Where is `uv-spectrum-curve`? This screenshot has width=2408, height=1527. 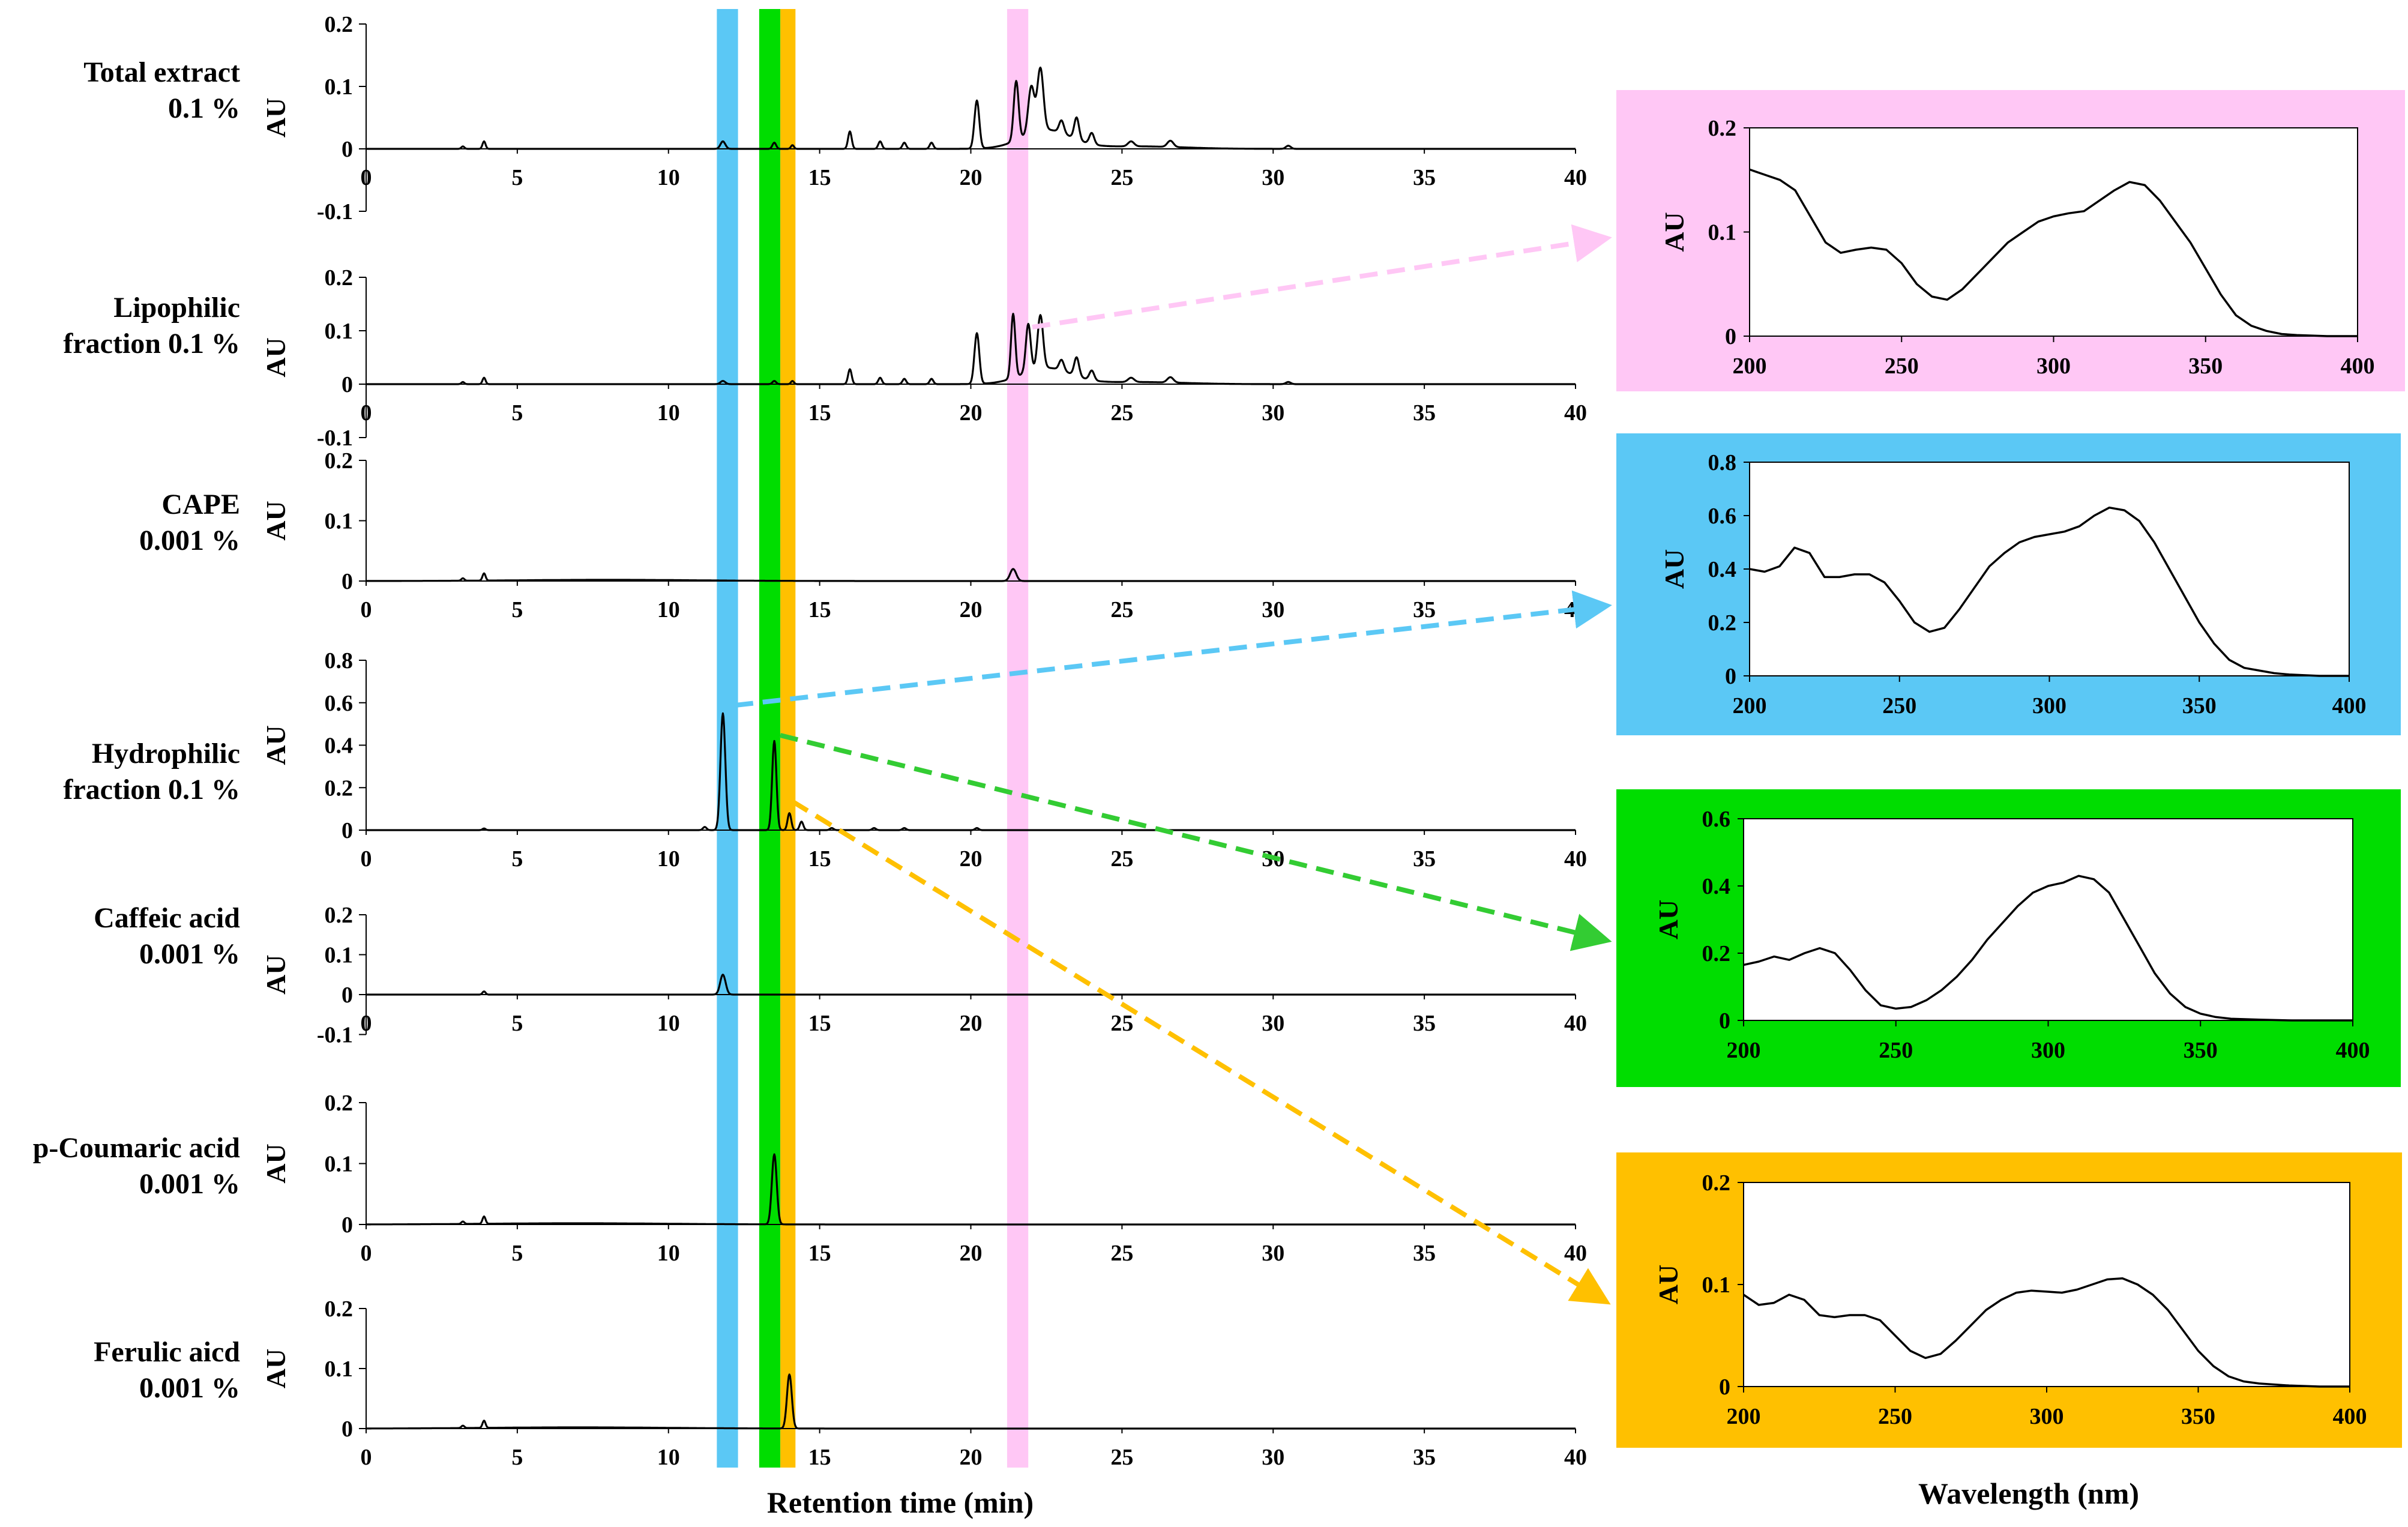
uv-spectrum-curve is located at coordinates (2046, 1332).